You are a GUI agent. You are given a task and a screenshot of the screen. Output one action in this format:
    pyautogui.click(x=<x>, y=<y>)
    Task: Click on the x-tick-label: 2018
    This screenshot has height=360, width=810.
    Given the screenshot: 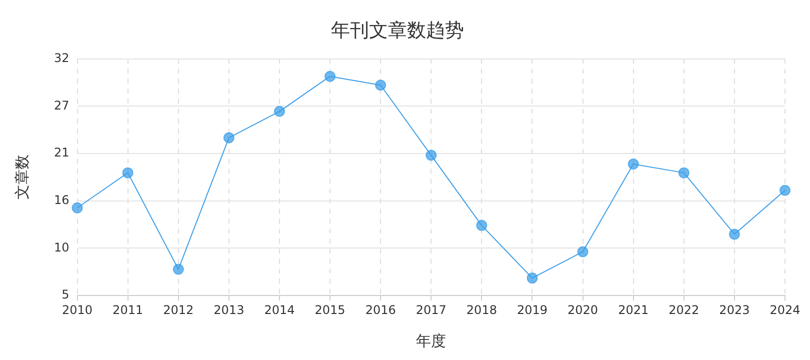 What is the action you would take?
    pyautogui.click(x=481, y=309)
    